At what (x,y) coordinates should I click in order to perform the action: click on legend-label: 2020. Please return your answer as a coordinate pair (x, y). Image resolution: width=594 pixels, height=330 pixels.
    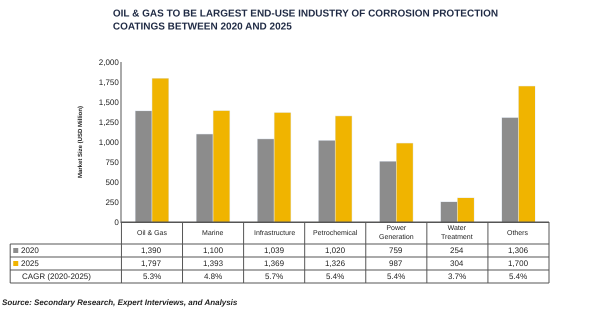
    Looking at the image, I should click on (30, 250).